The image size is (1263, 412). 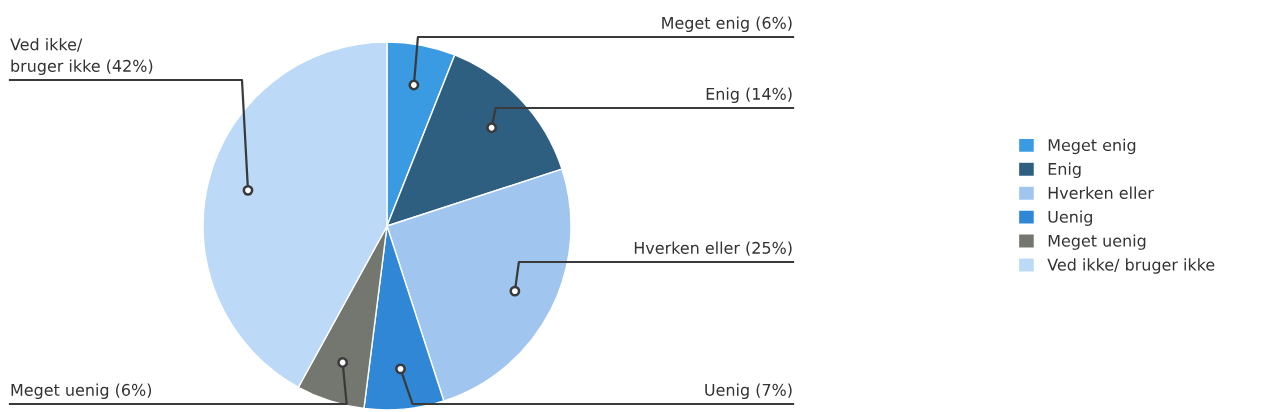 What do you see at coordinates (1092, 146) in the screenshot?
I see `legend-label: Meget enig` at bounding box center [1092, 146].